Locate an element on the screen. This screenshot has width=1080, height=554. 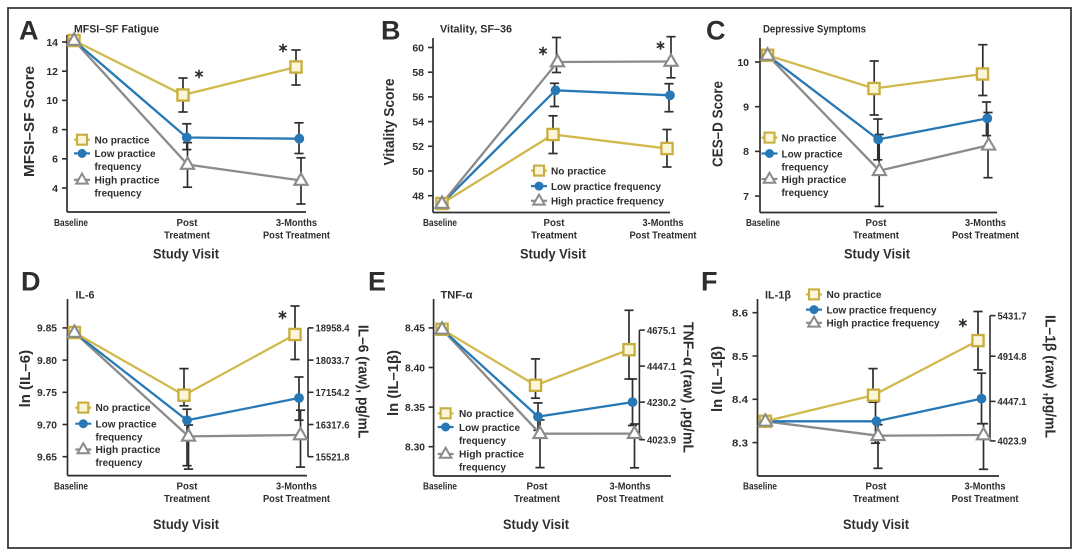
svg-text: 17154.2 is located at coordinates (333, 393).